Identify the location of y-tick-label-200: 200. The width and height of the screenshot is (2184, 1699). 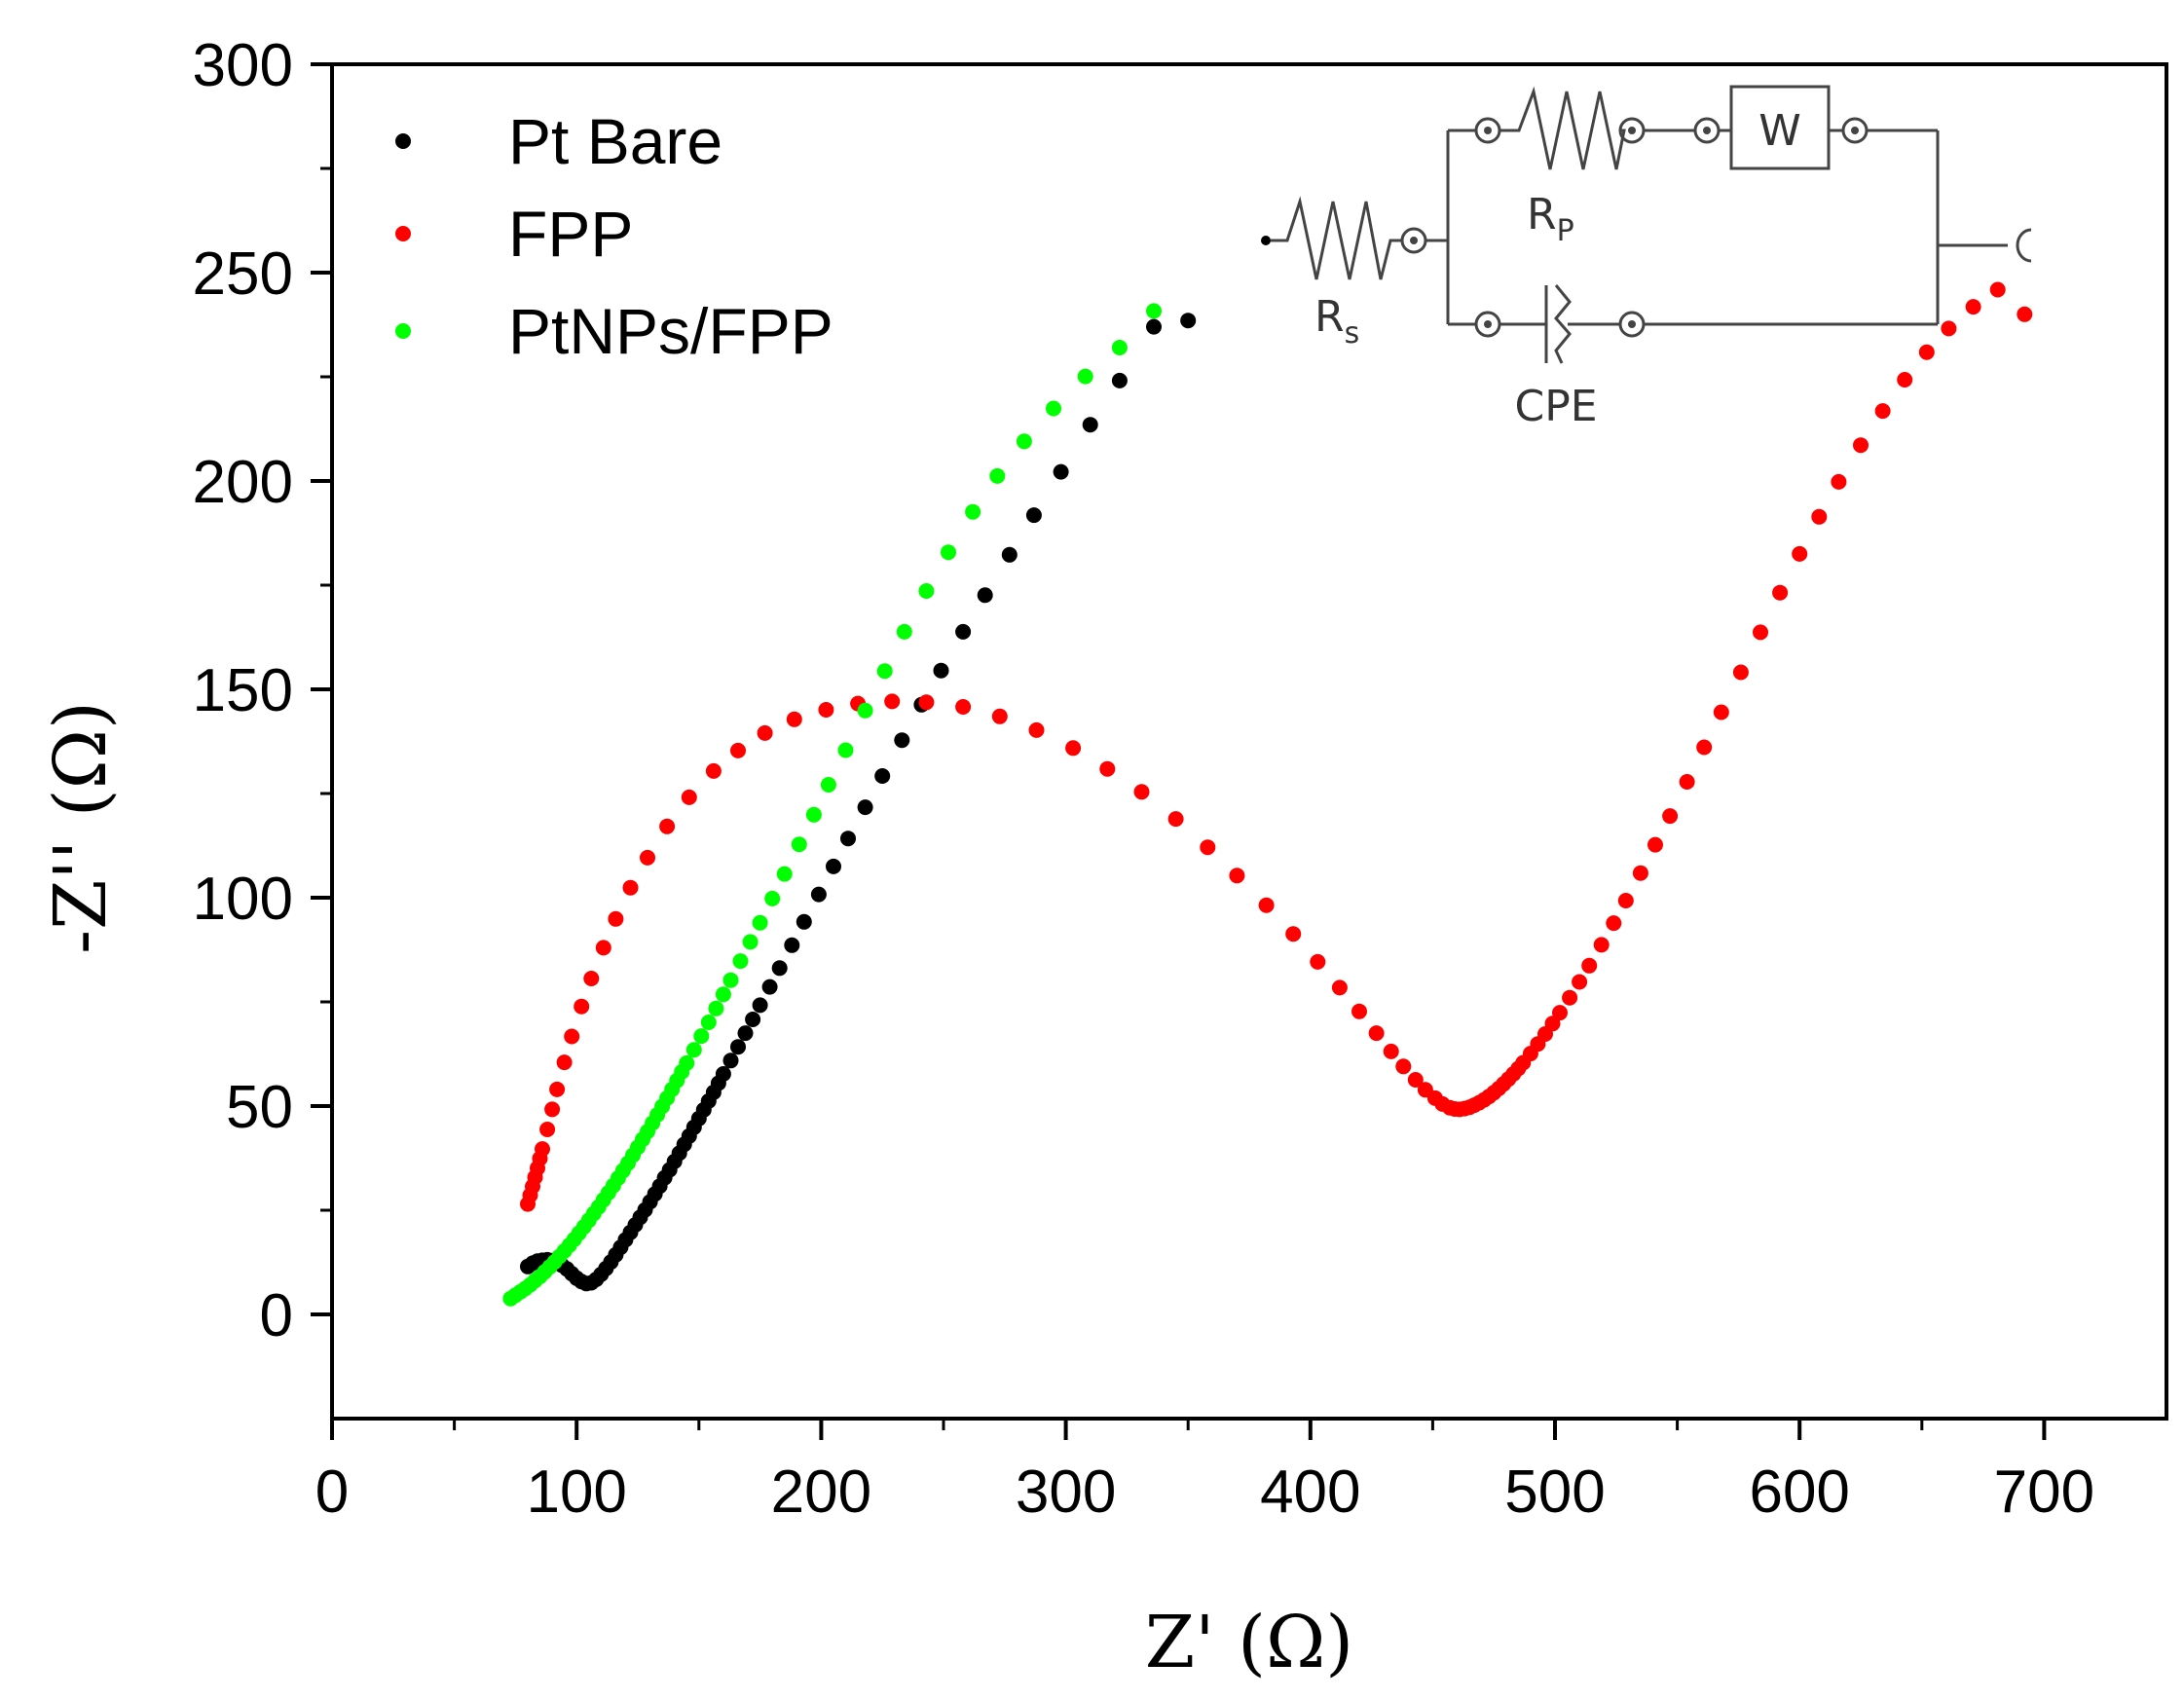
(243, 482).